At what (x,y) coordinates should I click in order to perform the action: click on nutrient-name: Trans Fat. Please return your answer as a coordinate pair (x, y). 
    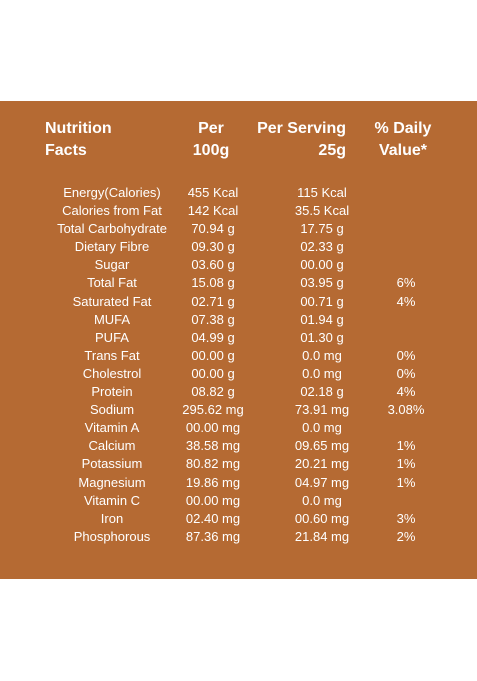
    Looking at the image, I should click on (112, 355).